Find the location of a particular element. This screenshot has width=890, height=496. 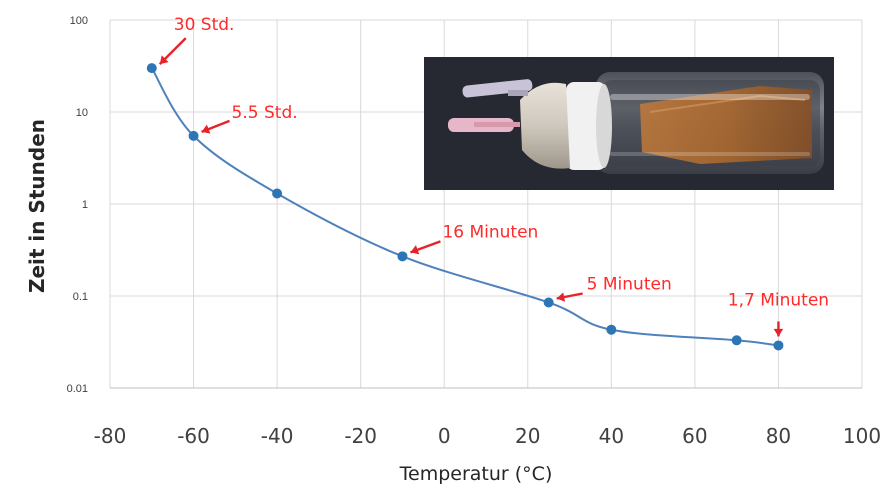

x-tick-label: -80 is located at coordinates (110, 436).